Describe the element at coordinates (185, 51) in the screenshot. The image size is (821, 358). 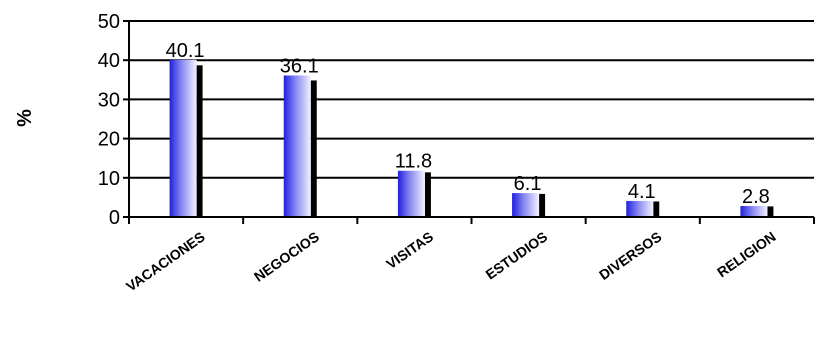
I see `data-label: 40.1` at that location.